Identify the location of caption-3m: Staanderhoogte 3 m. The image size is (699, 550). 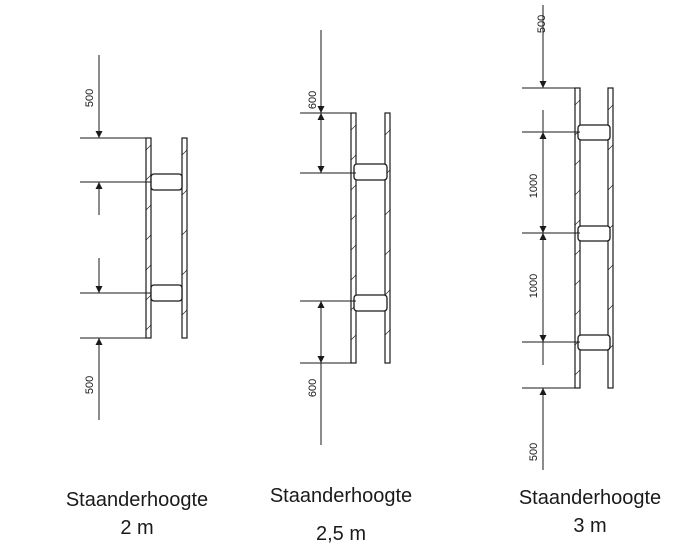
(590, 512).